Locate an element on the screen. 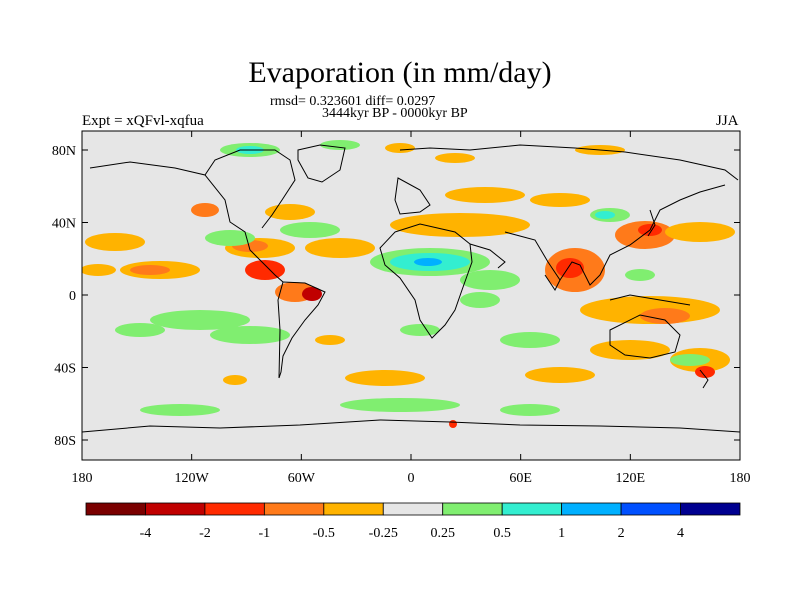 Image resolution: width=800 pixels, height=600 pixels. season-label: JJA is located at coordinates (727, 121).